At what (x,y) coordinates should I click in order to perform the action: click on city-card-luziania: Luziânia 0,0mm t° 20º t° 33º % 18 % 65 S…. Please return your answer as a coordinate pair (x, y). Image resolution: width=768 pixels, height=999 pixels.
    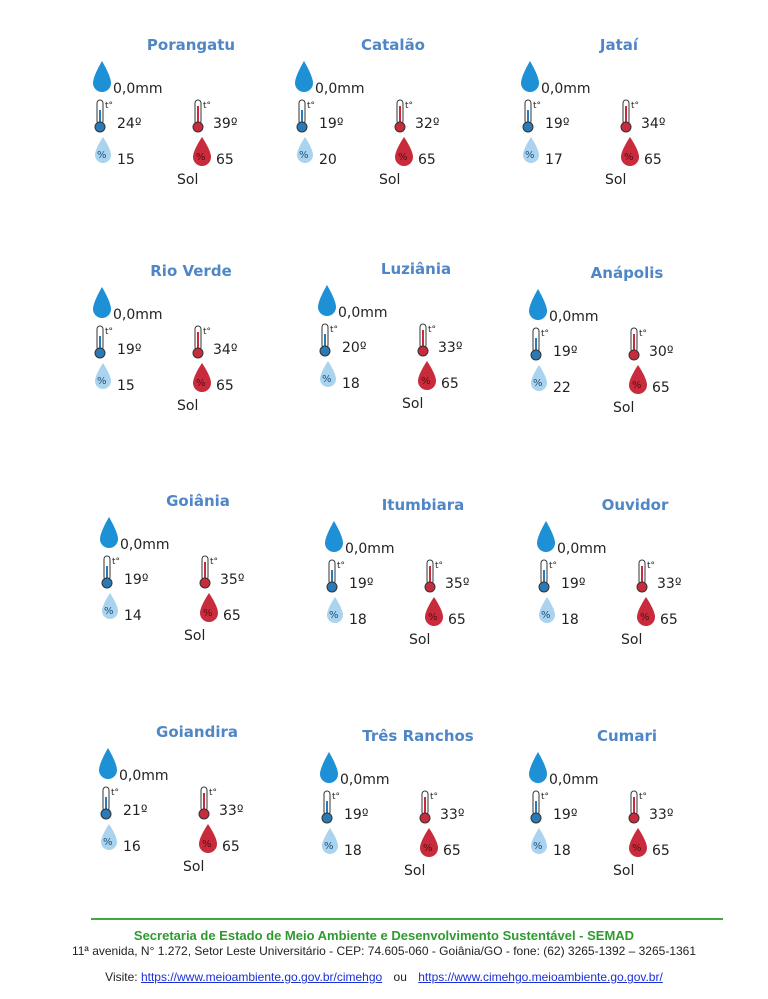
    Looking at the image, I should click on (401, 340).